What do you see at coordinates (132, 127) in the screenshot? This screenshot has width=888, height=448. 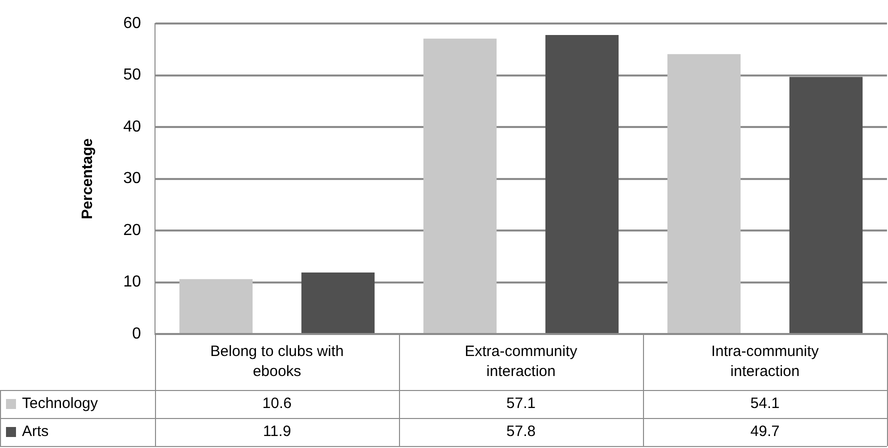 I see `y-tick-label: 40` at bounding box center [132, 127].